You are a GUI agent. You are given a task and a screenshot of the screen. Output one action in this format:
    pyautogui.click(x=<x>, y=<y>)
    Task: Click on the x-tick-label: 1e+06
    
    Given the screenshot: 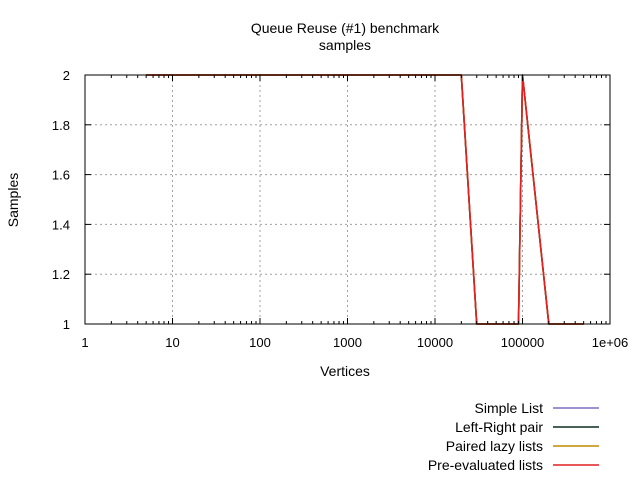 What is the action you would take?
    pyautogui.click(x=610, y=342)
    